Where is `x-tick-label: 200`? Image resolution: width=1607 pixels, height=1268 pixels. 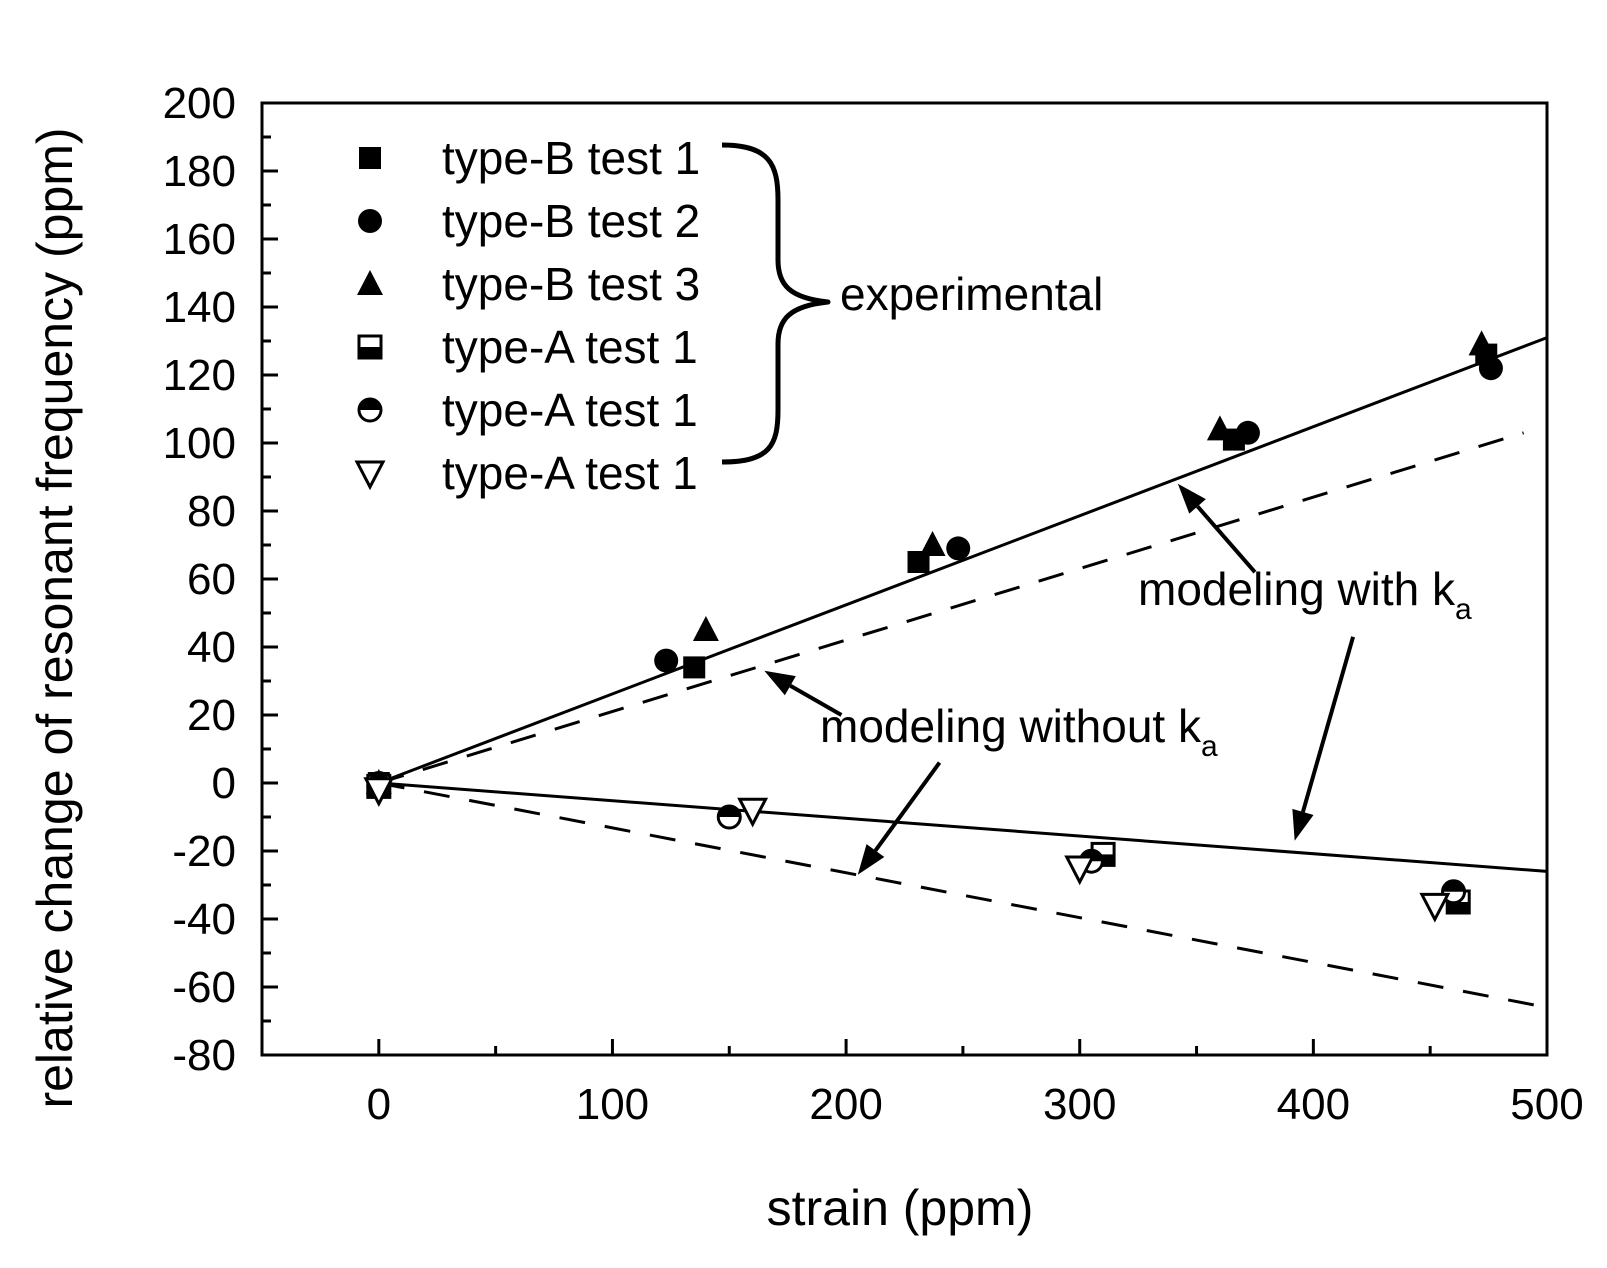 x-tick-label: 200 is located at coordinates (845, 1104).